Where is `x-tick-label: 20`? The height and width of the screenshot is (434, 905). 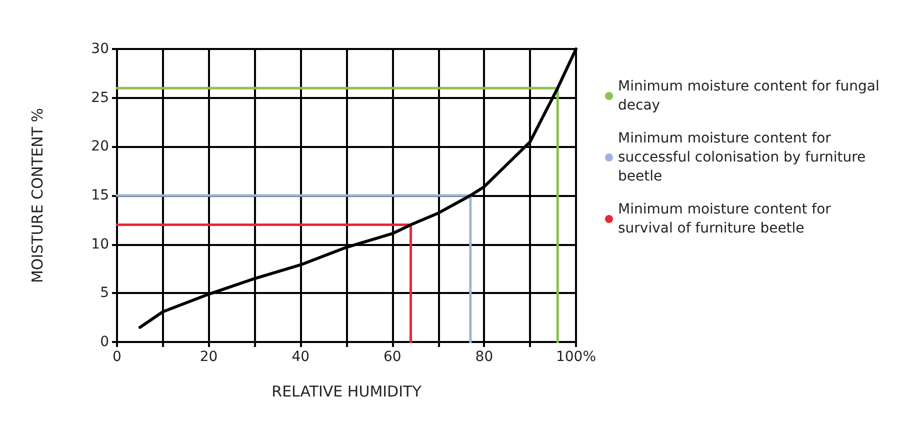
x-tick-label: 20 is located at coordinates (209, 357).